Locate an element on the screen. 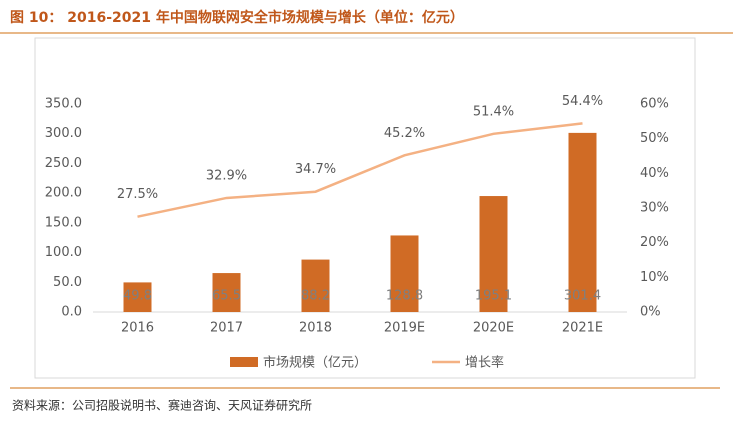 The width and height of the screenshot is (733, 430). y2-tick-label: 0% is located at coordinates (650, 312).